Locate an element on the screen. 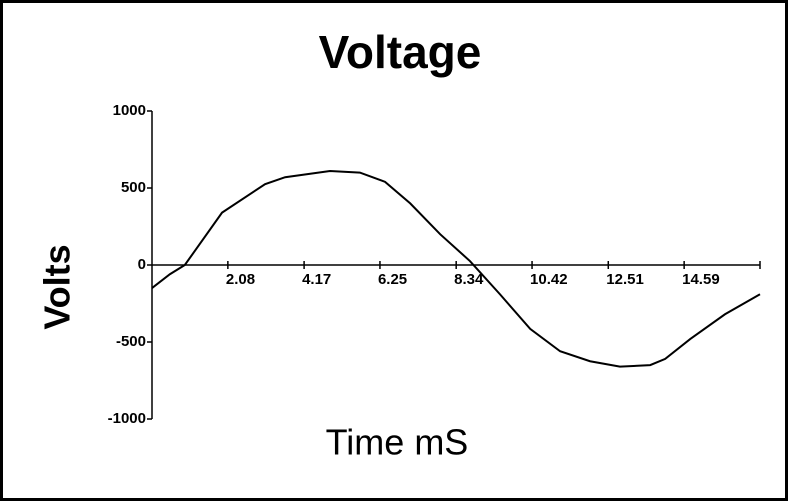 The width and height of the screenshot is (788, 501). y-axis-label: Volts is located at coordinates (57, 286).